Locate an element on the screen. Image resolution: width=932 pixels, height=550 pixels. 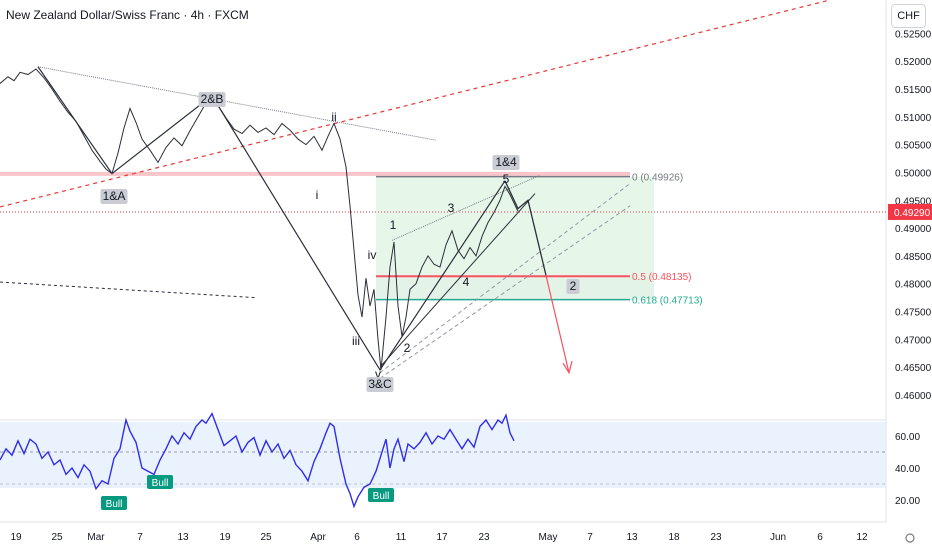
rsi-tick-label: 20.00 is located at coordinates (907, 501).